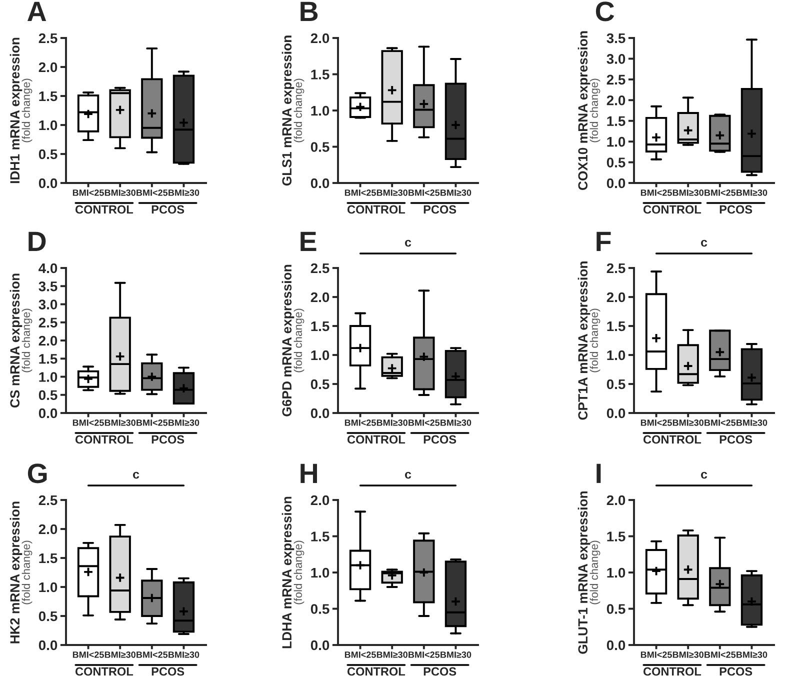 This screenshot has height=687, width=785. I want to click on chart-title: G, so click(37, 474).